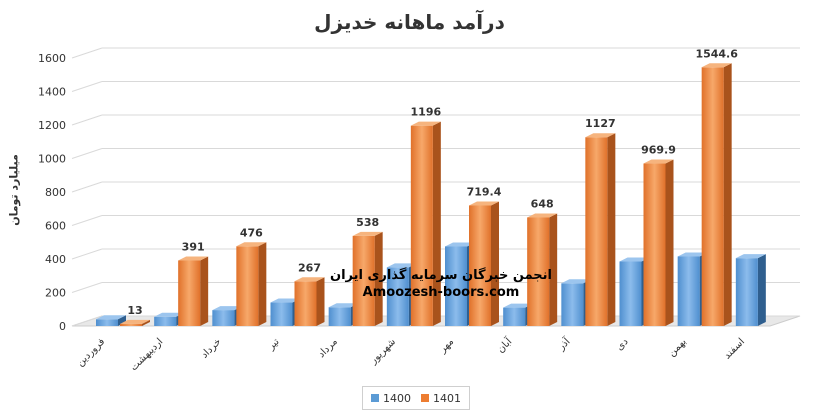  I want to click on y-tick-label: 200, so click(55, 293).